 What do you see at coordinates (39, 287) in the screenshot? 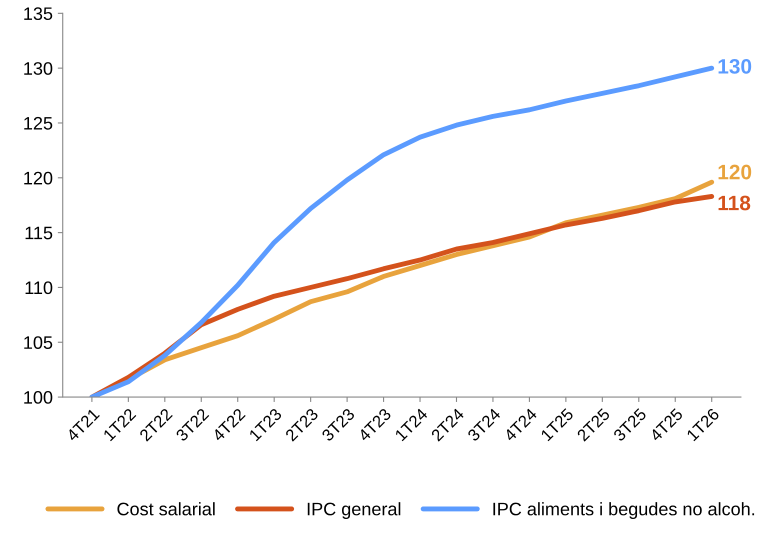
I see `y-tick-label: 110` at bounding box center [39, 287].